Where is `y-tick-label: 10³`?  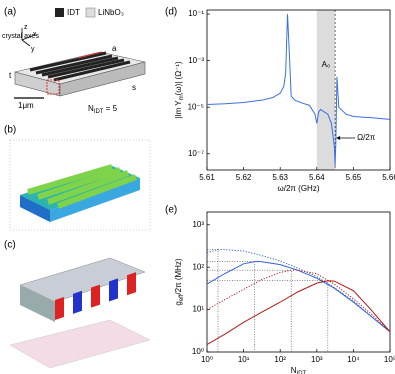
y-tick-label: 10³ is located at coordinates (198, 224).